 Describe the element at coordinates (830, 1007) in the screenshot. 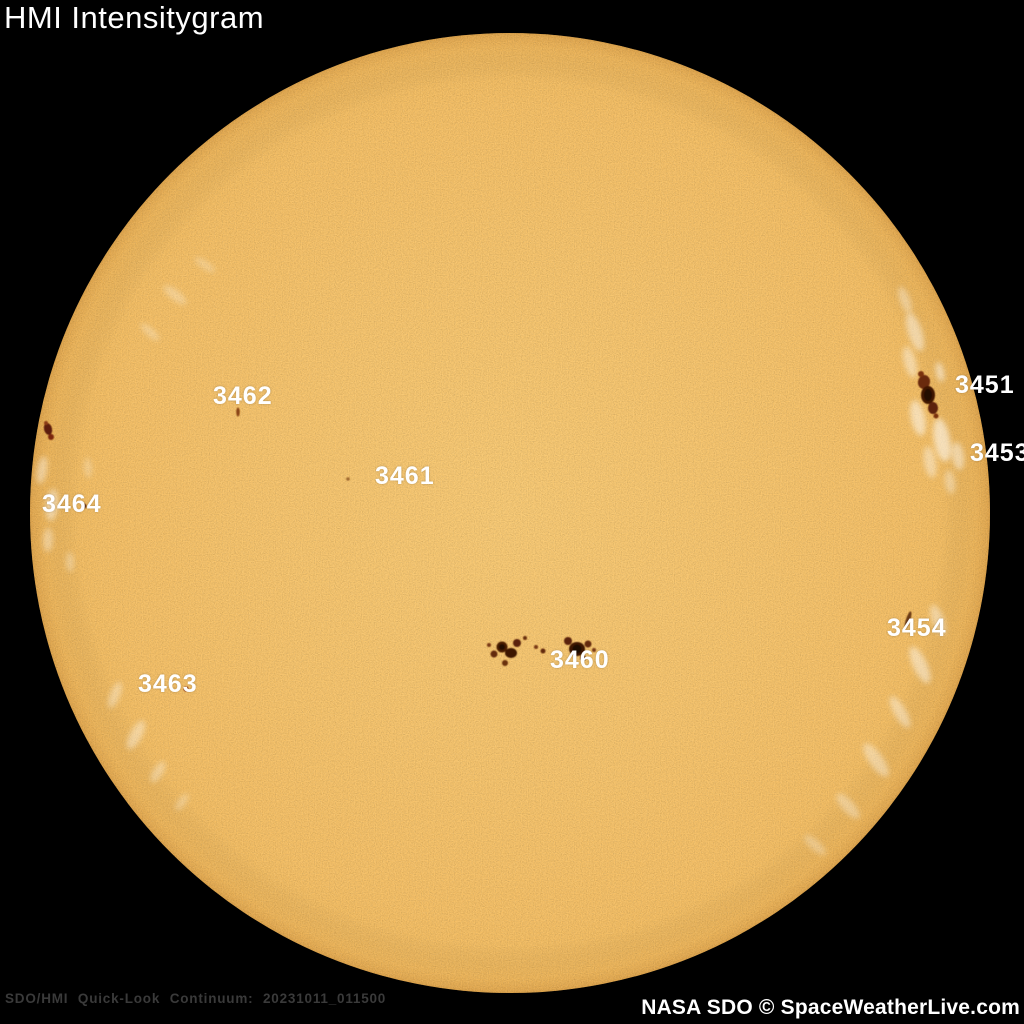

I see `credit-text: NASA SDO © SpaceWeatherLive.com` at that location.